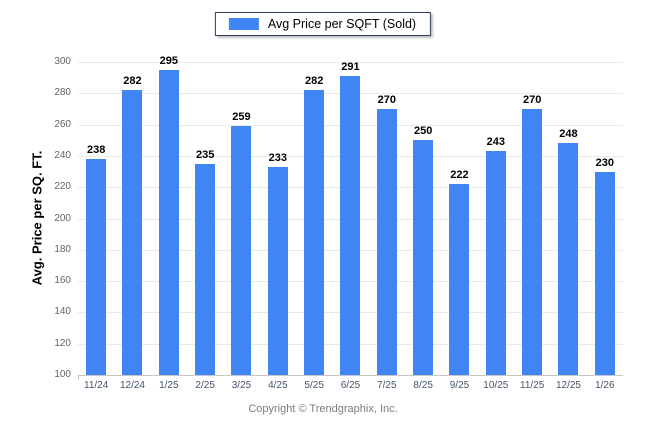  I want to click on bar-band: 222, so click(459, 218).